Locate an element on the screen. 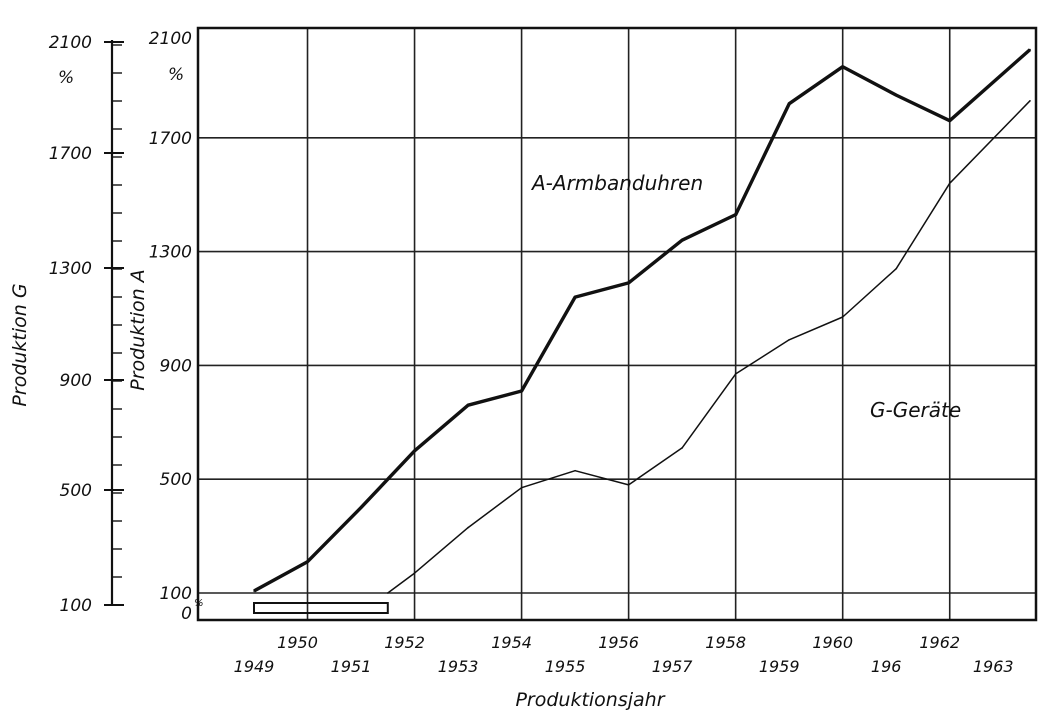 The width and height of the screenshot is (1060, 717). outer-y-tick-label: 1300 is located at coordinates (70, 269).